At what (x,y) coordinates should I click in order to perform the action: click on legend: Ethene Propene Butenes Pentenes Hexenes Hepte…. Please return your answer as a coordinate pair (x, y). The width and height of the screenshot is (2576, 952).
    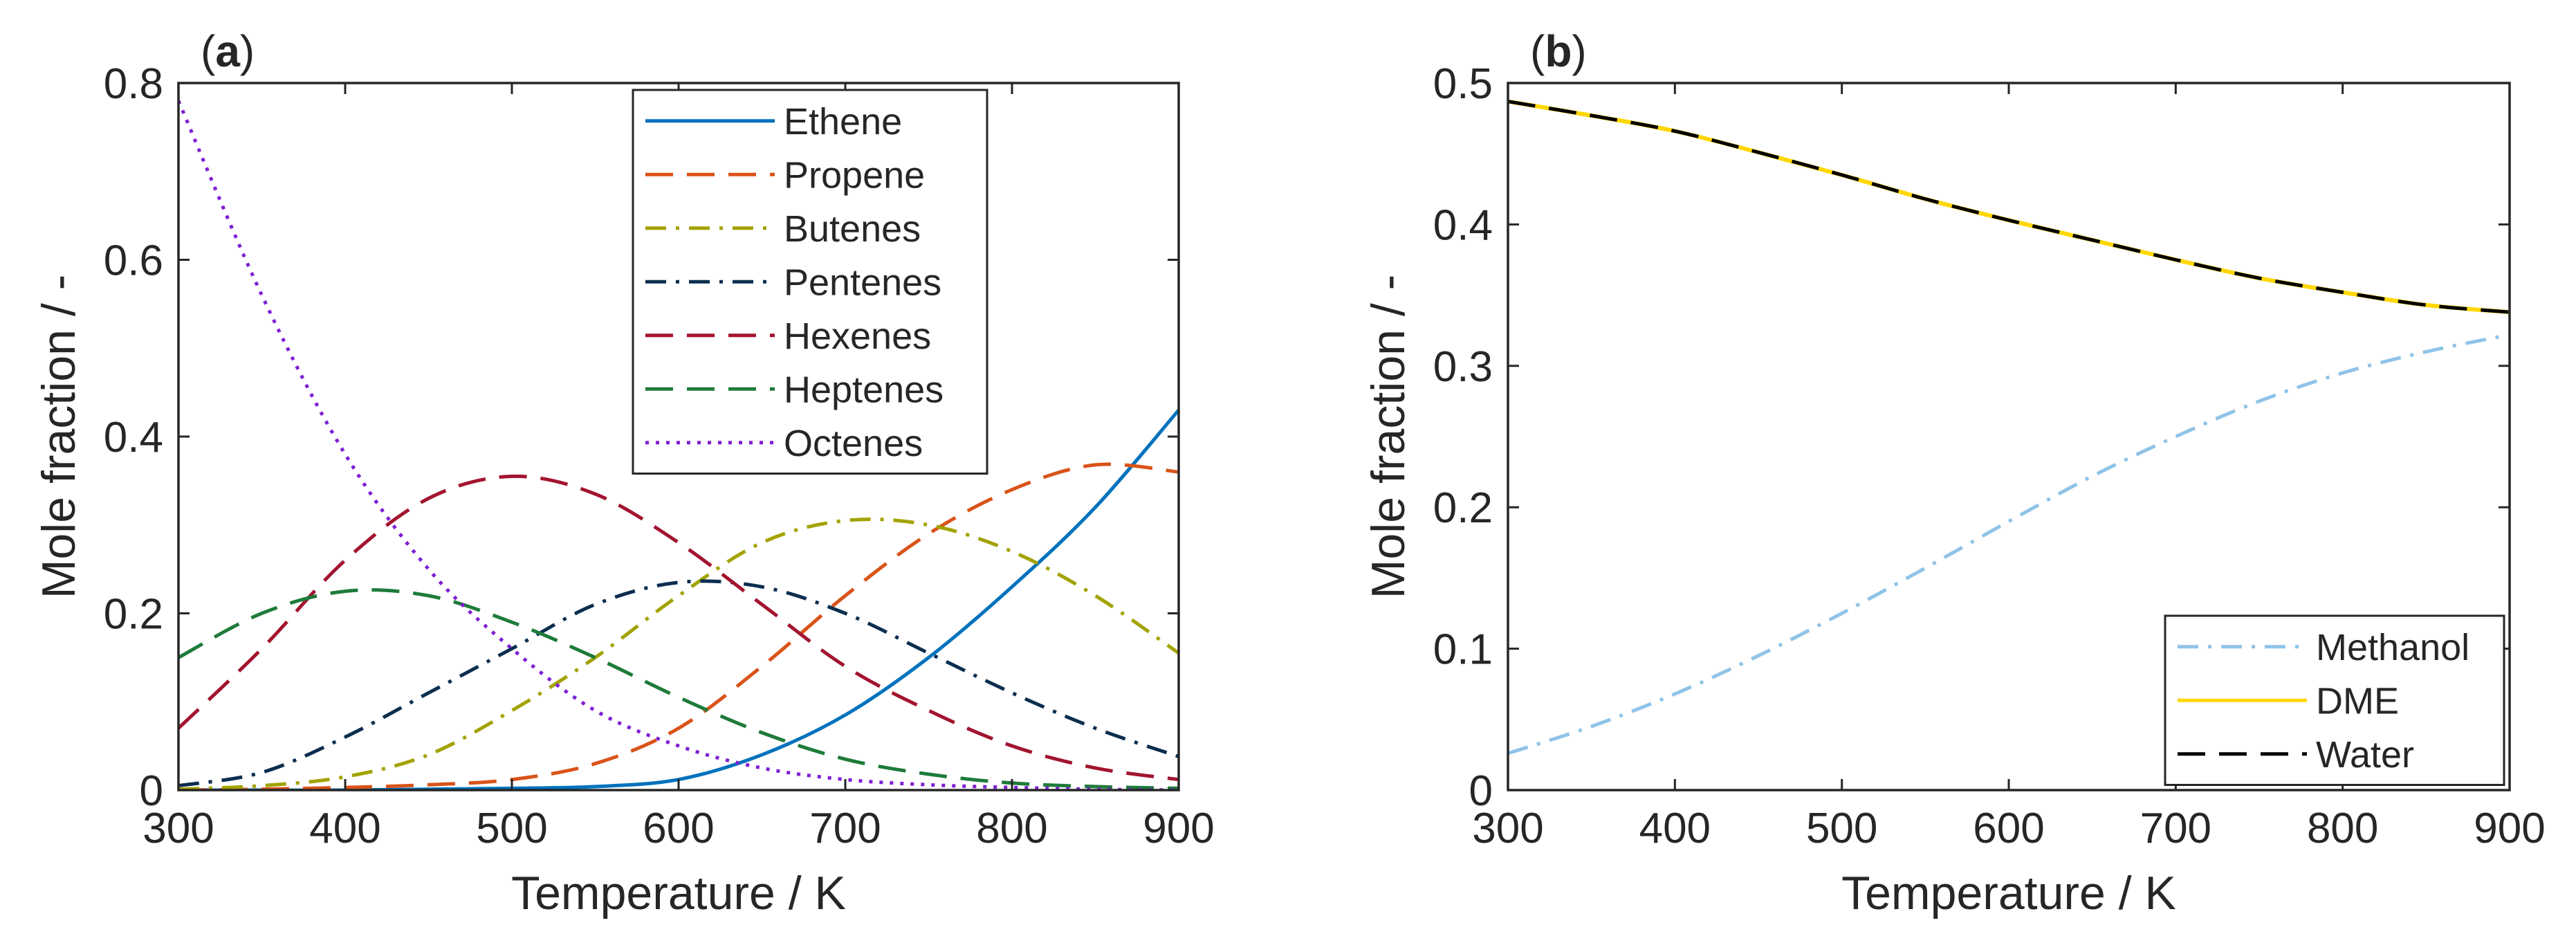
    Looking at the image, I should click on (810, 282).